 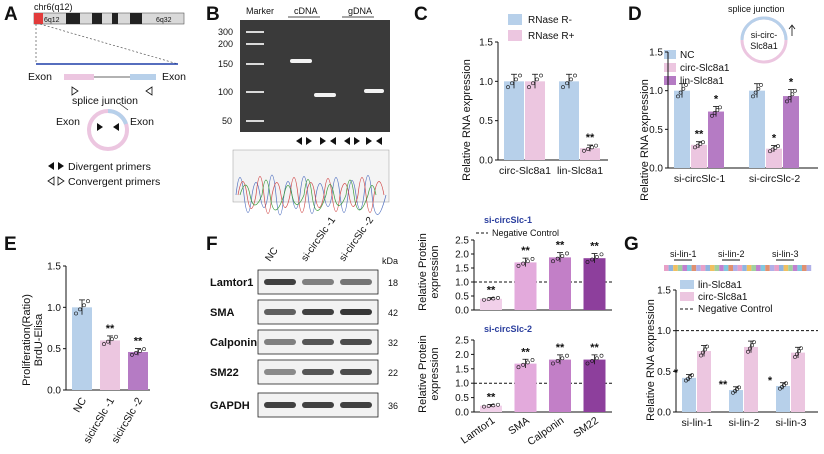 What do you see at coordinates (33, 340) in the screenshot?
I see `e-y-axis-label: Proliferation(Ratio)BrdU-Elisa` at bounding box center [33, 340].